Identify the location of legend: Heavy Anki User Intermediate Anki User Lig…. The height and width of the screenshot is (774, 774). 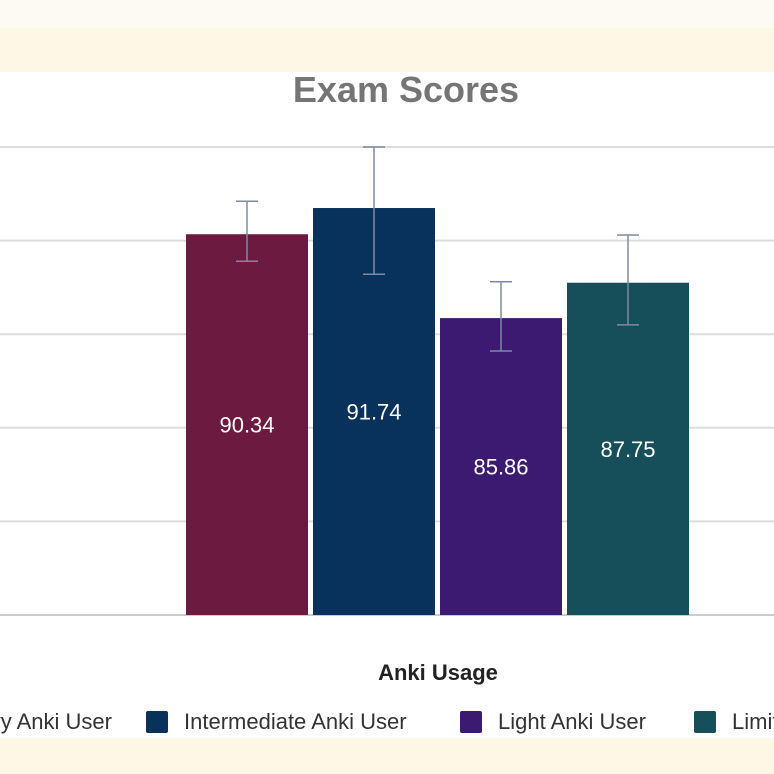
(387, 721).